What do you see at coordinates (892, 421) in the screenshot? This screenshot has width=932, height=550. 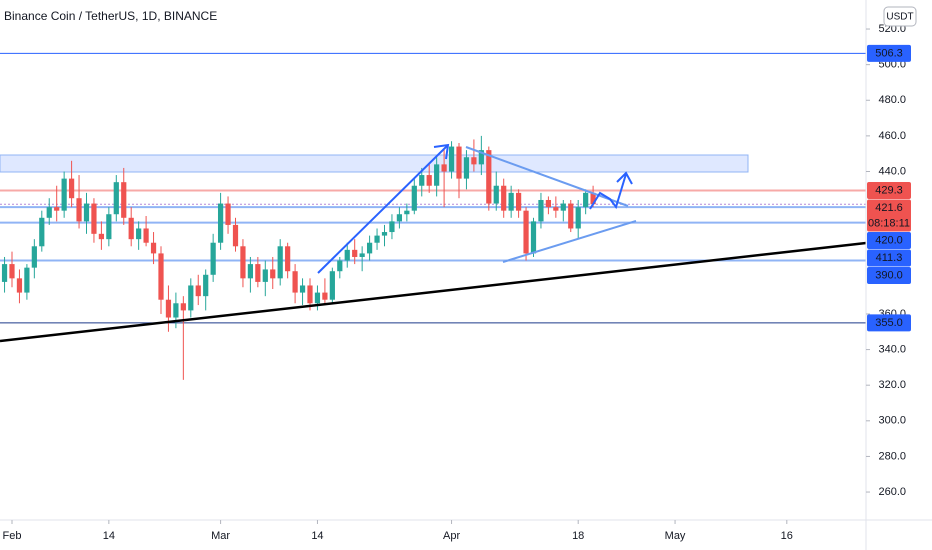 I see `y-tick-label: 300.0` at bounding box center [892, 421].